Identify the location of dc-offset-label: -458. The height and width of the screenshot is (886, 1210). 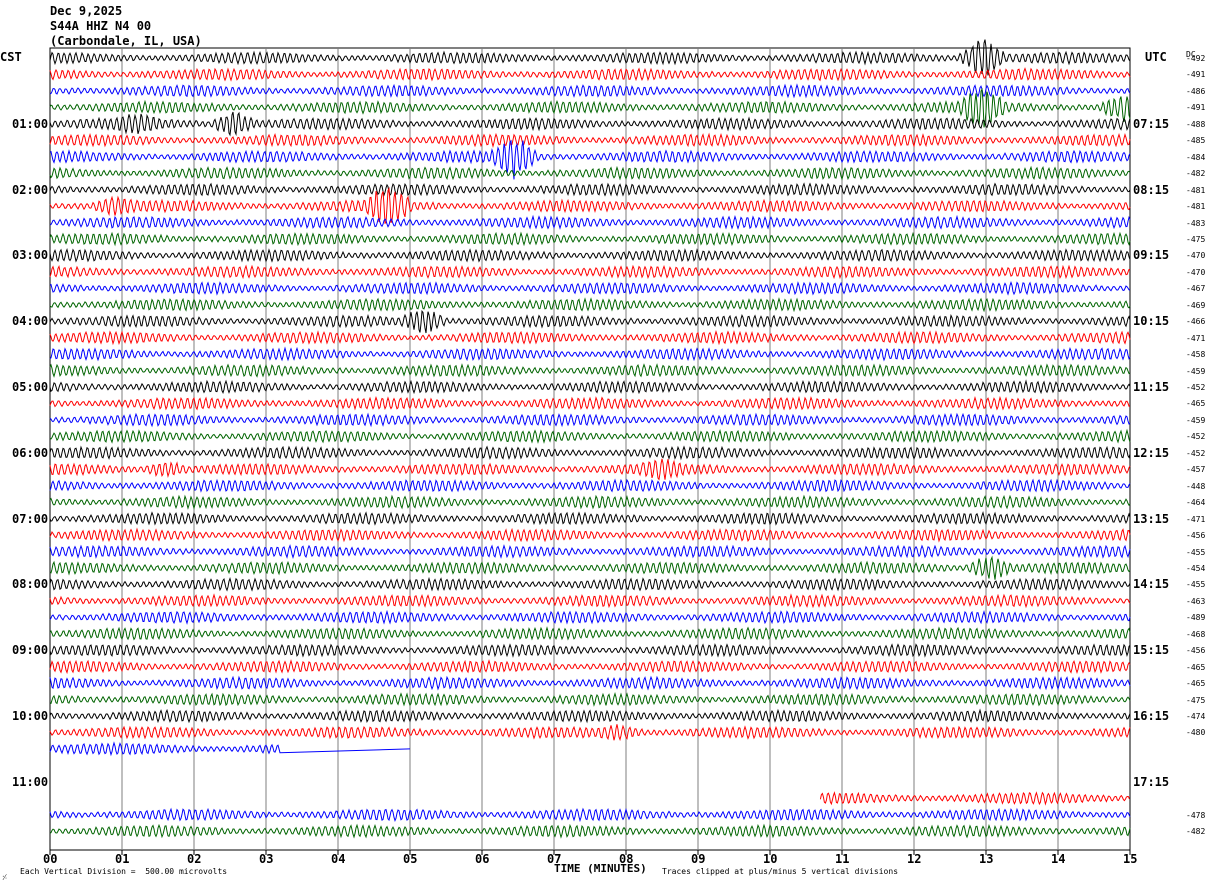
(1196, 355).